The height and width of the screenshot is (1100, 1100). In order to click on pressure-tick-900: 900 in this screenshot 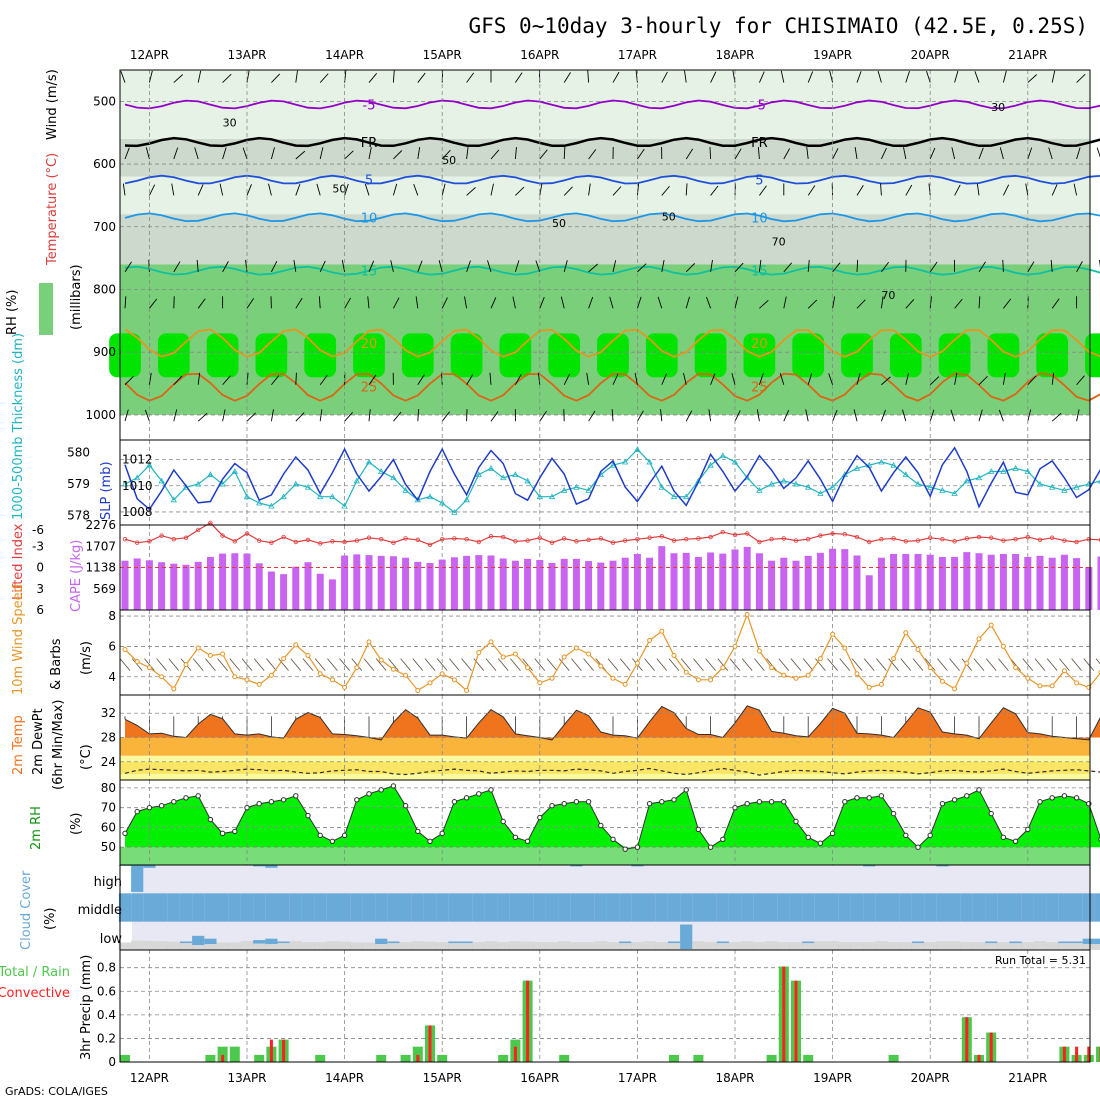, I will do `click(104, 352)`.